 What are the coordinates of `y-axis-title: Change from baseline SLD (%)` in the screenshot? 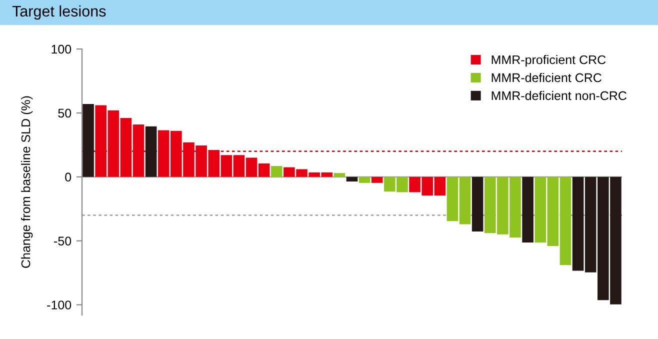 It's located at (27, 182).